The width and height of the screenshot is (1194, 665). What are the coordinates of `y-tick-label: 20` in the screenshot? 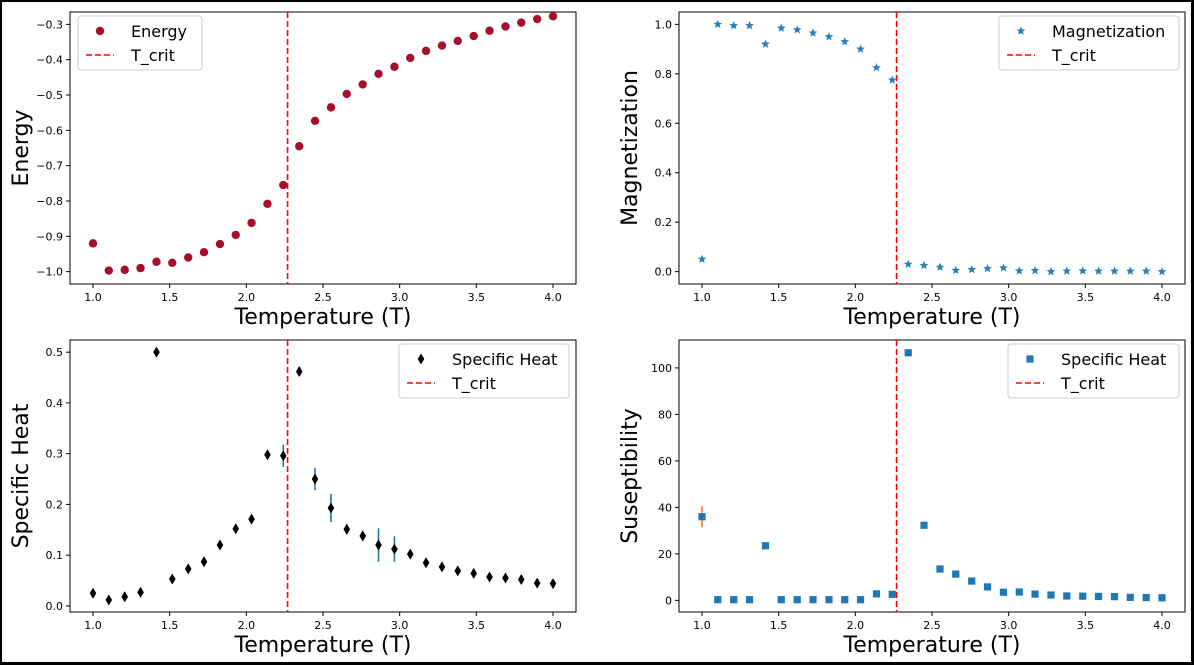 It's located at (665, 554).